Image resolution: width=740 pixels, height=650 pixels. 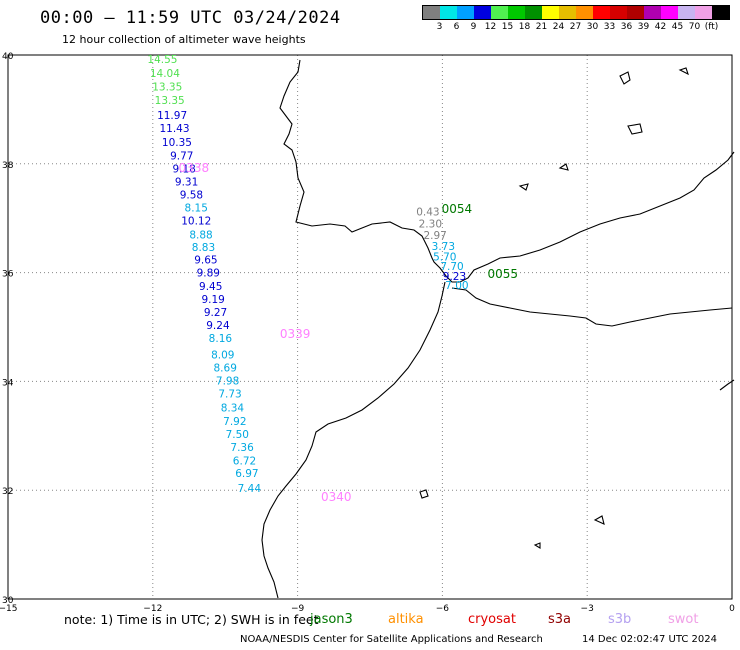 What do you see at coordinates (660, 27) in the screenshot?
I see `colorbar-label: 42` at bounding box center [660, 27].